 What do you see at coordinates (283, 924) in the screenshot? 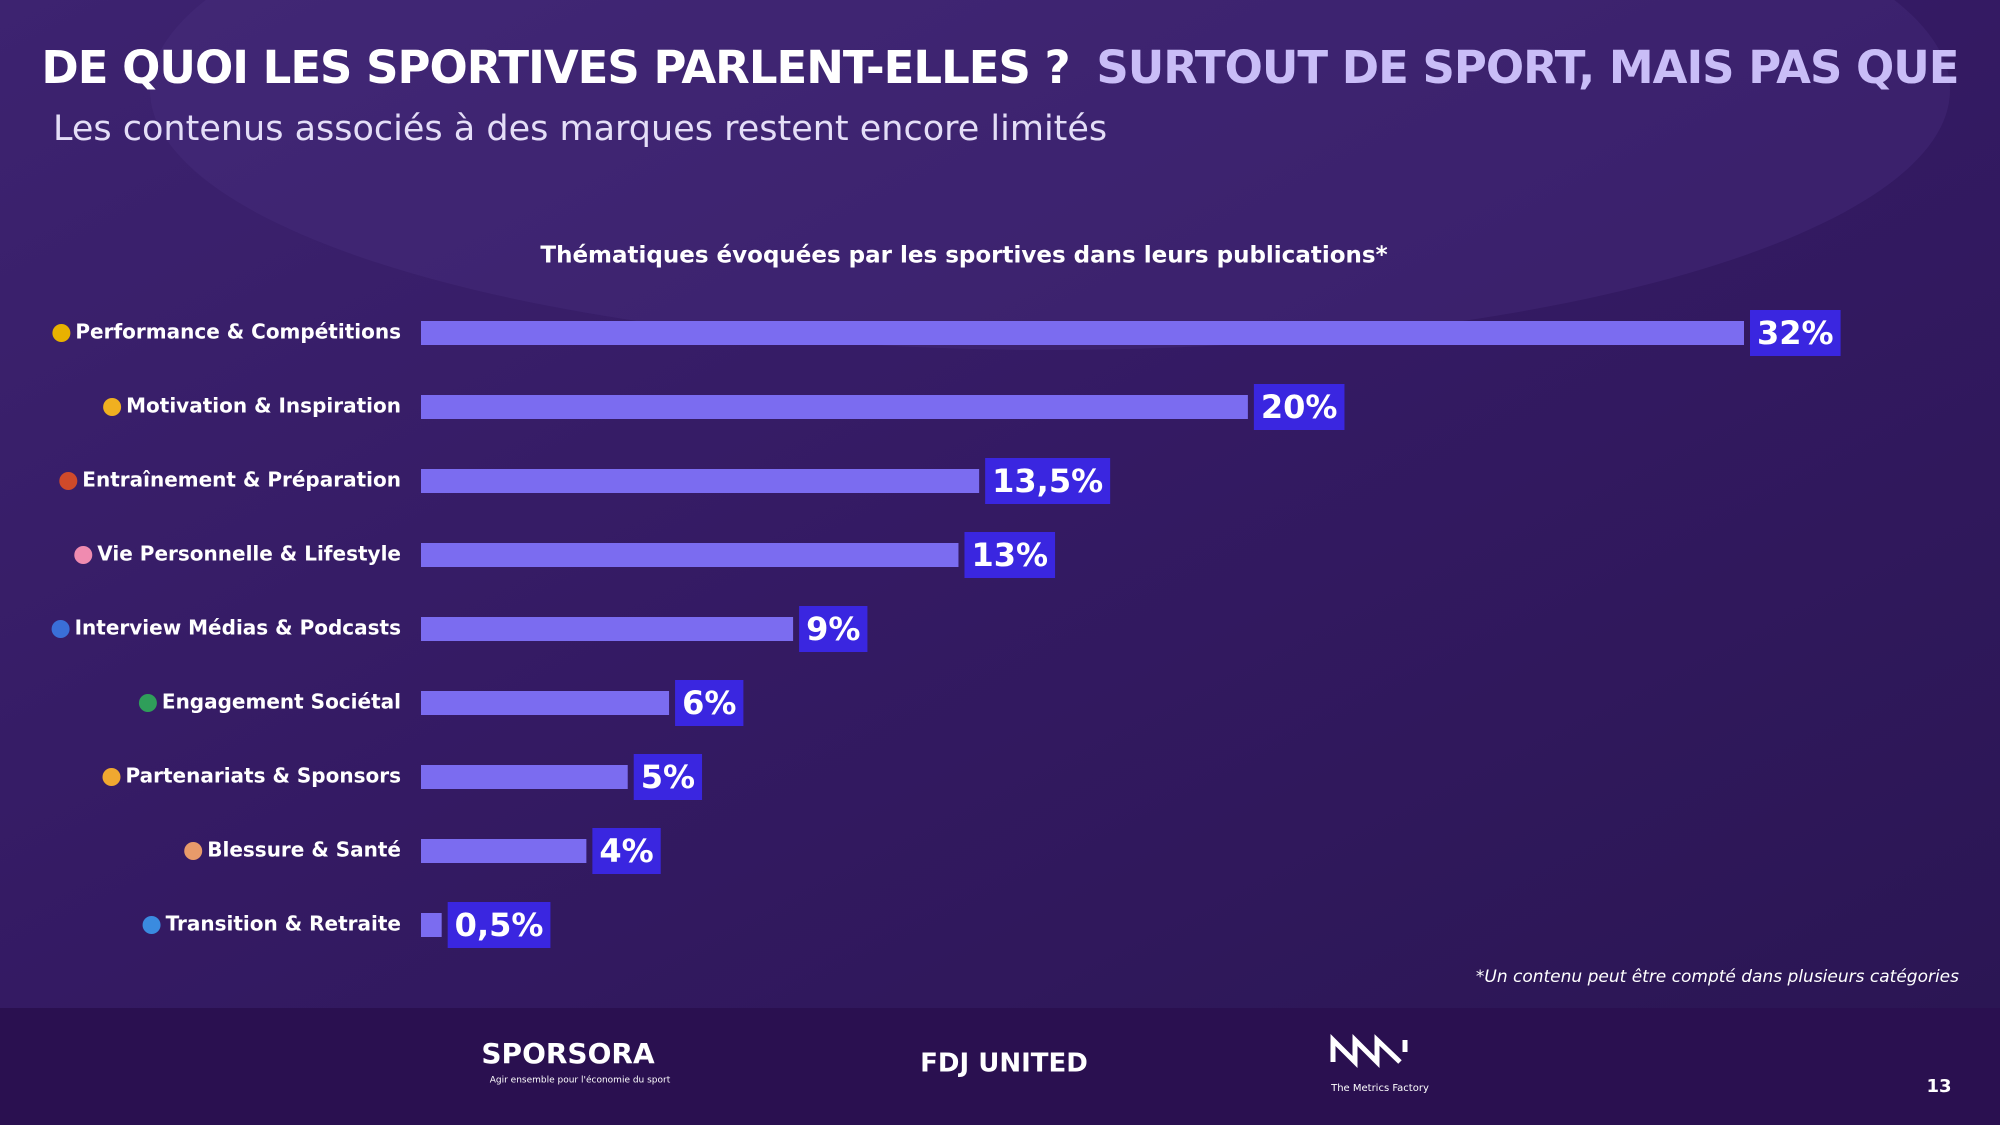
I see `category-label: Transition & Retraite` at bounding box center [283, 924].